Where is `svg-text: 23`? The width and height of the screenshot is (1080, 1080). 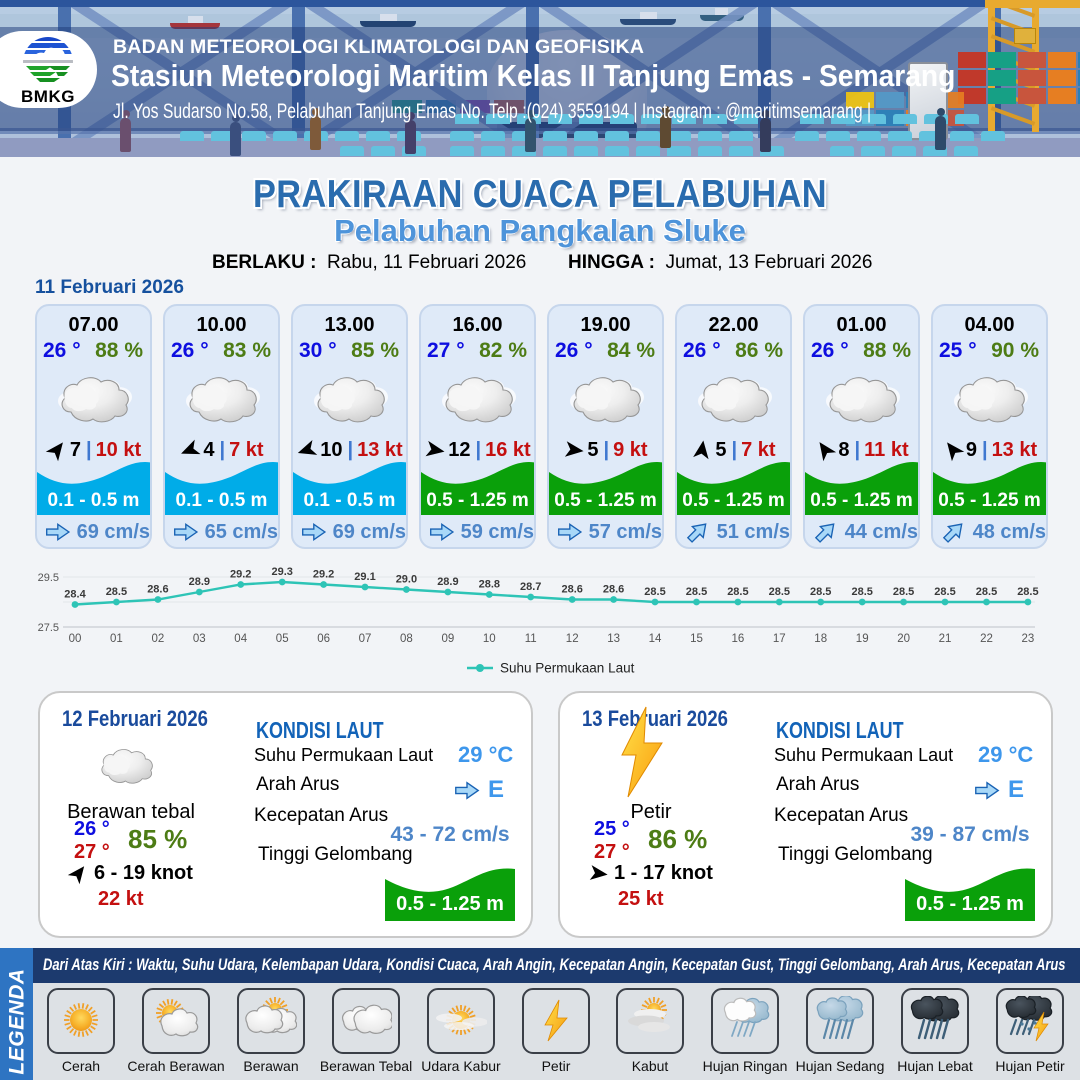
svg-text: 23 is located at coordinates (1028, 639).